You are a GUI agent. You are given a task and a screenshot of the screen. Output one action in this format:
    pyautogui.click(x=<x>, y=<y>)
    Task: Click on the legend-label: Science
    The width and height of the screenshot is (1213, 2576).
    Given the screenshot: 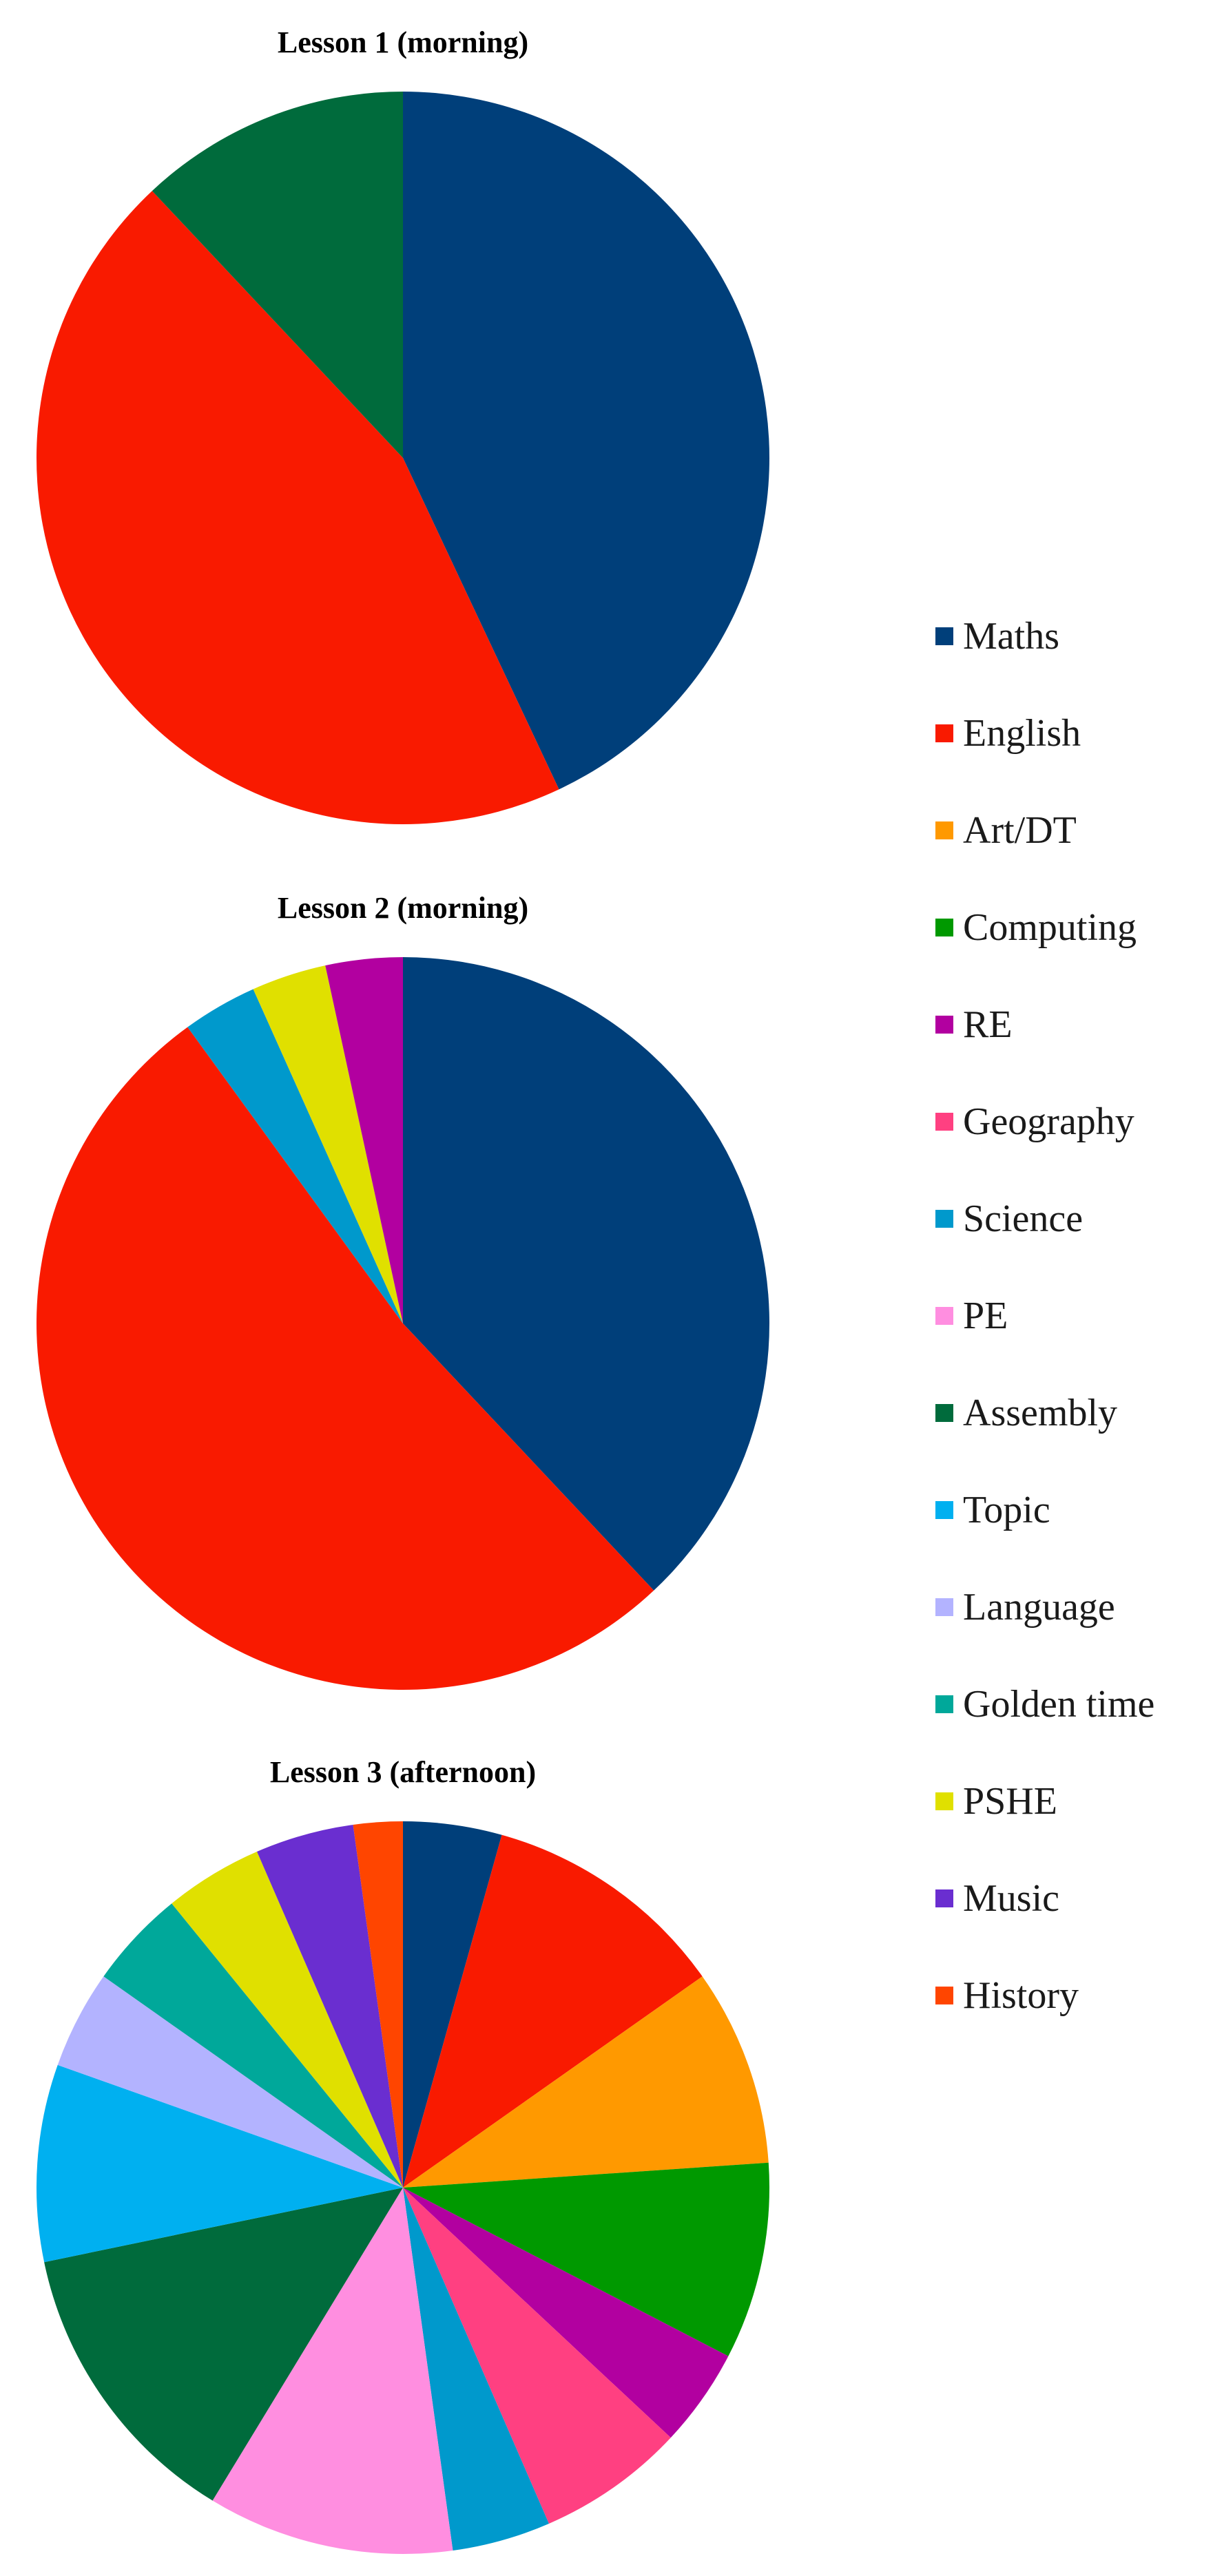 What is the action you would take?
    pyautogui.click(x=1023, y=1218)
    